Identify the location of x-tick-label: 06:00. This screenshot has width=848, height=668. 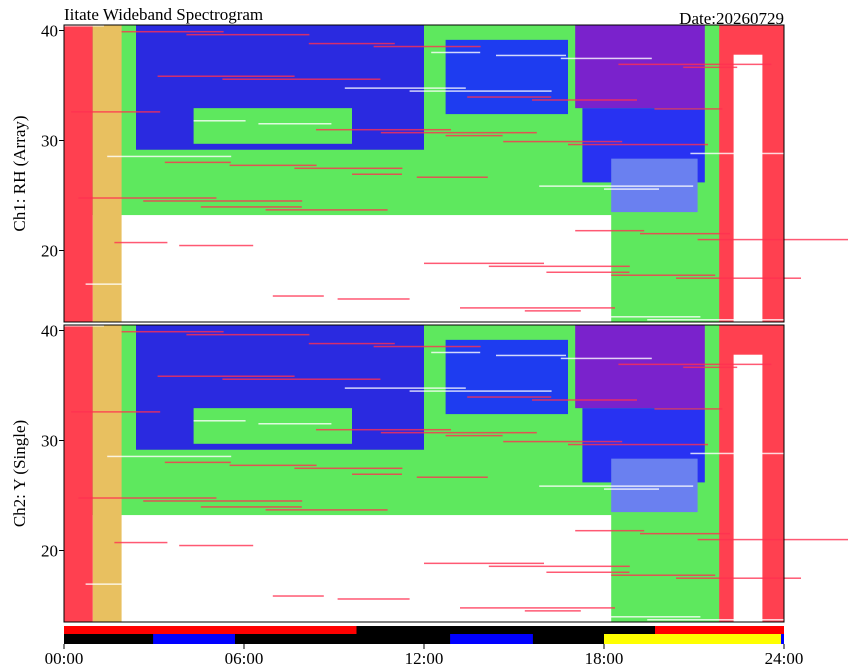
(244, 658).